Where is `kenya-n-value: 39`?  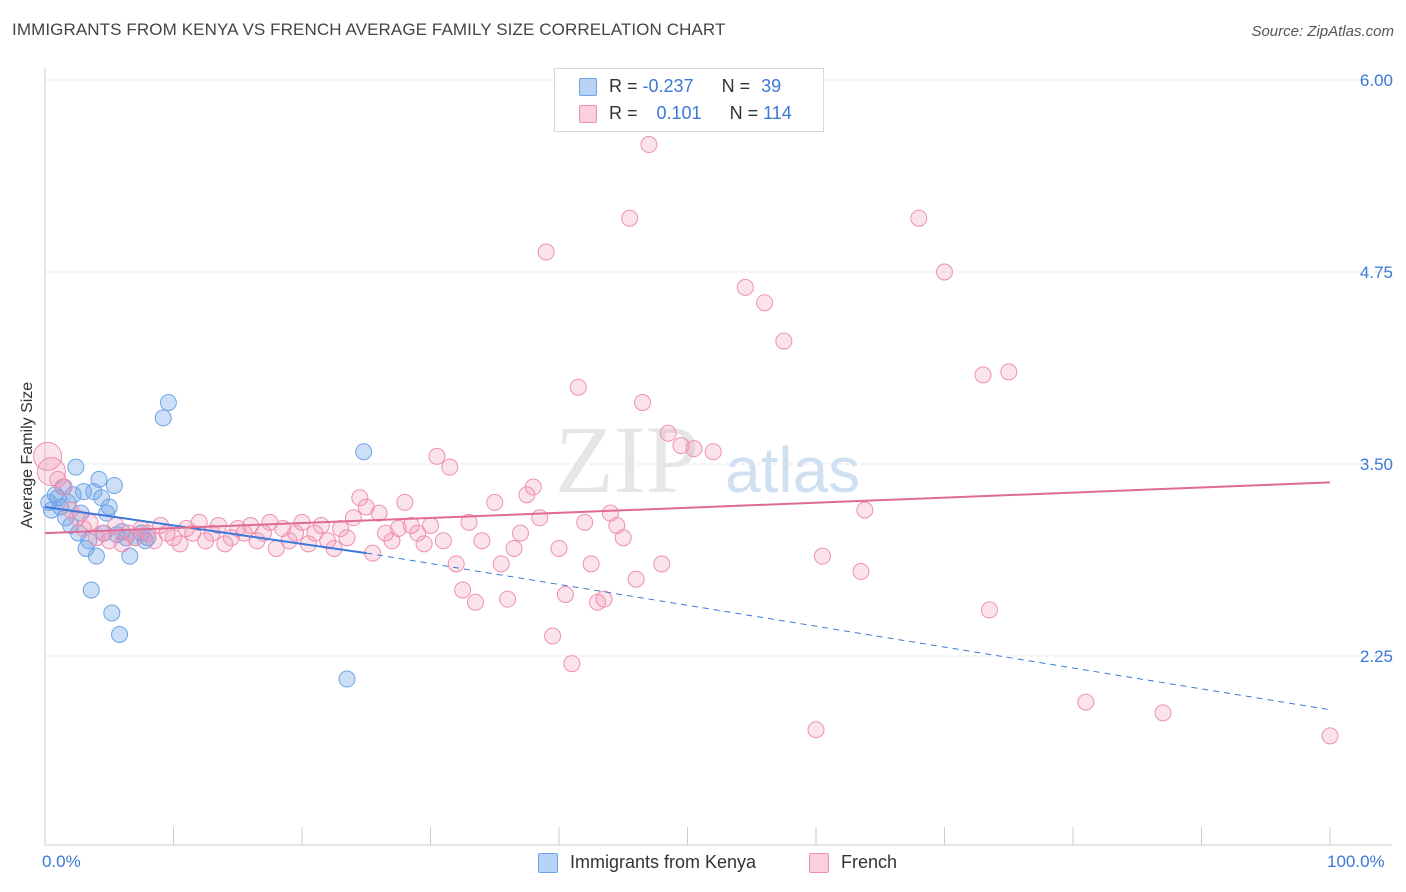
kenya-n-value: 39 is located at coordinates (771, 86).